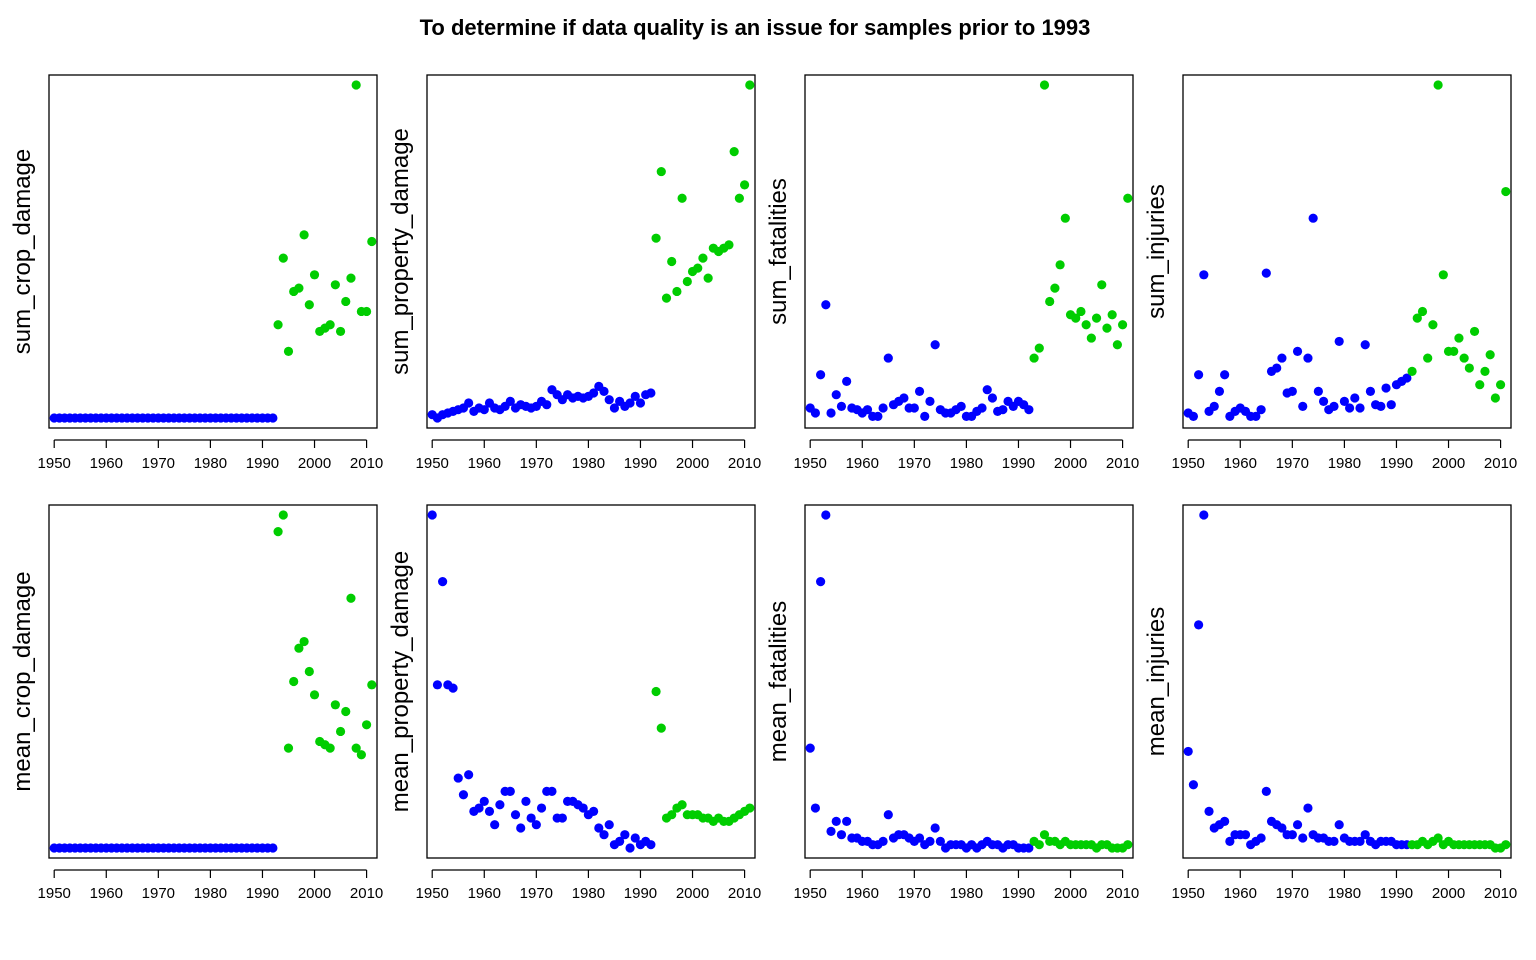 The image size is (1536, 960). What do you see at coordinates (966, 463) in the screenshot?
I see `x-tick-label: 1980` at bounding box center [966, 463].